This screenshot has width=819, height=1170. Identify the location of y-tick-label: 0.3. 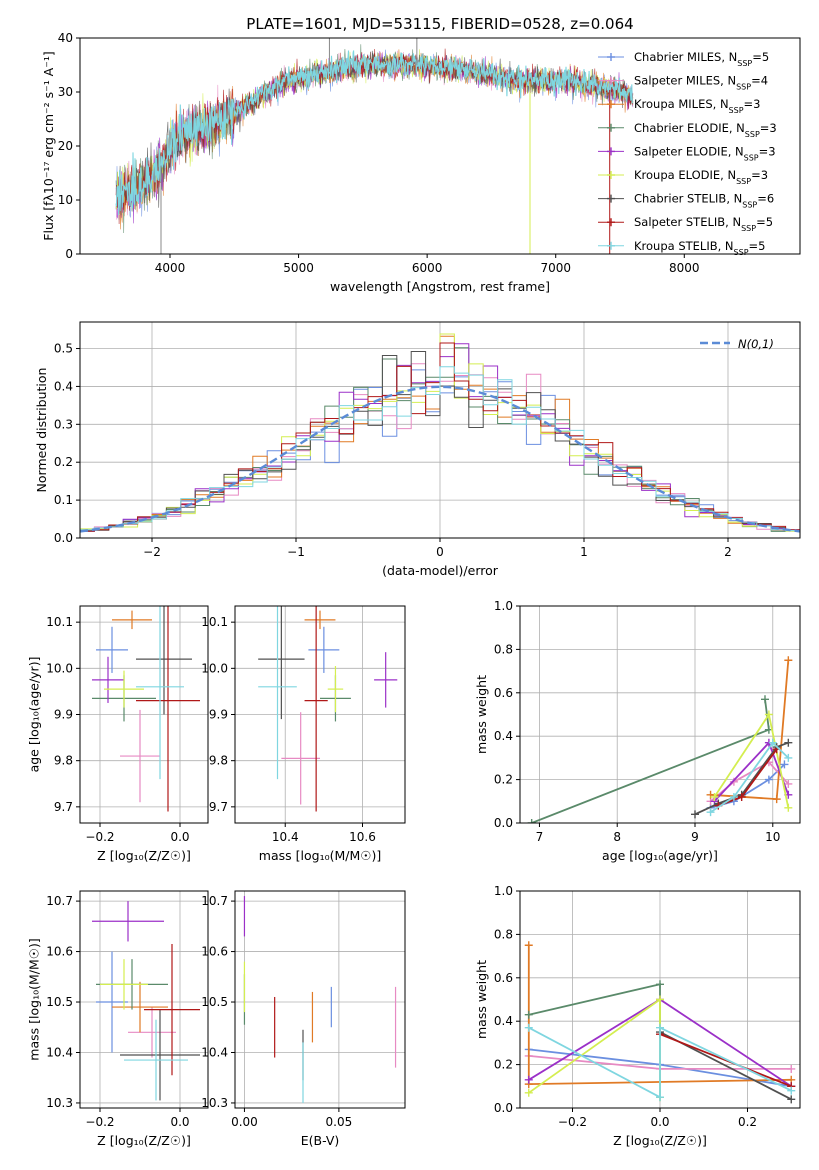
(63, 424).